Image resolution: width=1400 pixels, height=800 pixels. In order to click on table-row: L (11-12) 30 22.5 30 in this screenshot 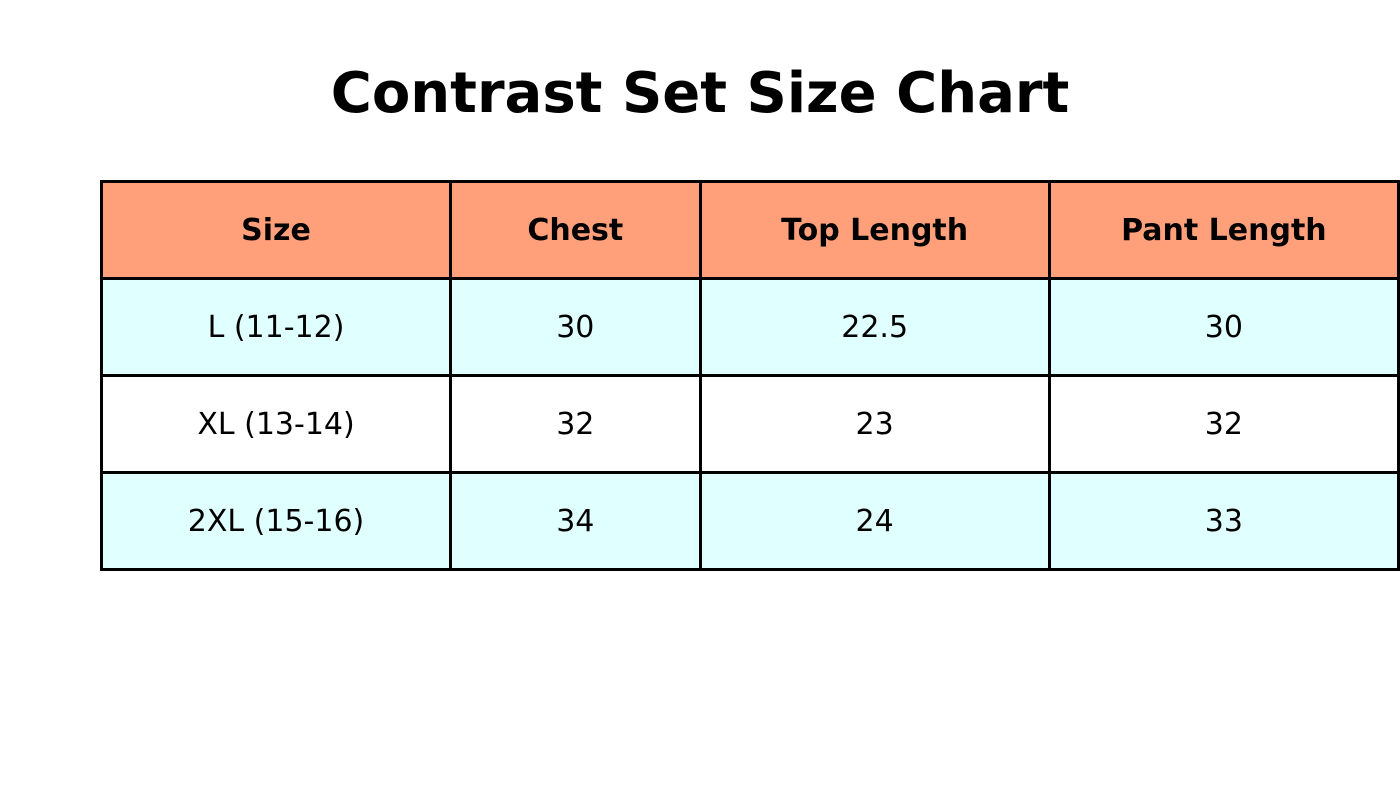, I will do `click(749, 327)`.